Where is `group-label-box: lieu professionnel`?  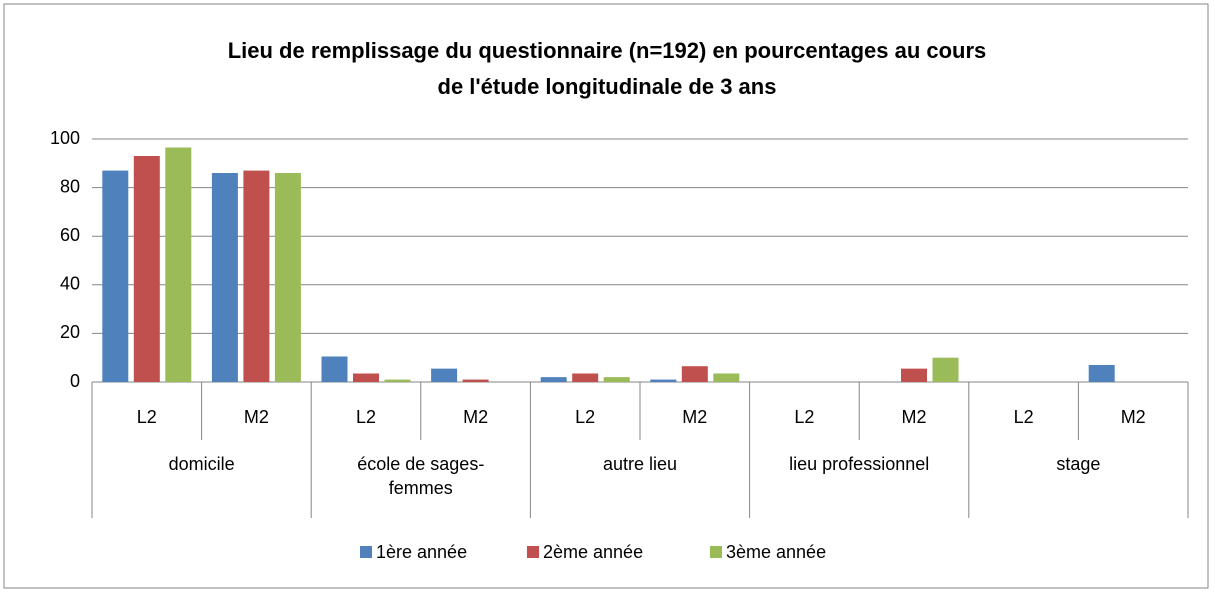
group-label-box: lieu professionnel is located at coordinates (859, 464).